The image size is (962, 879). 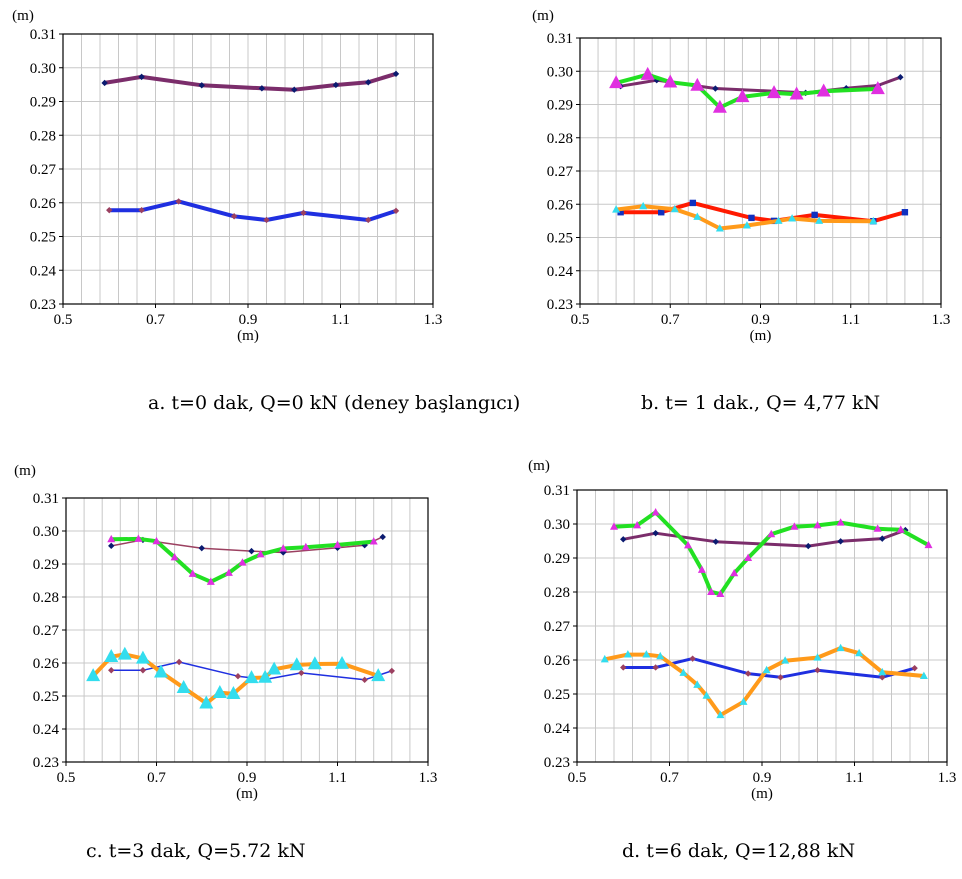 What do you see at coordinates (762, 626) in the screenshot?
I see `grid` at bounding box center [762, 626].